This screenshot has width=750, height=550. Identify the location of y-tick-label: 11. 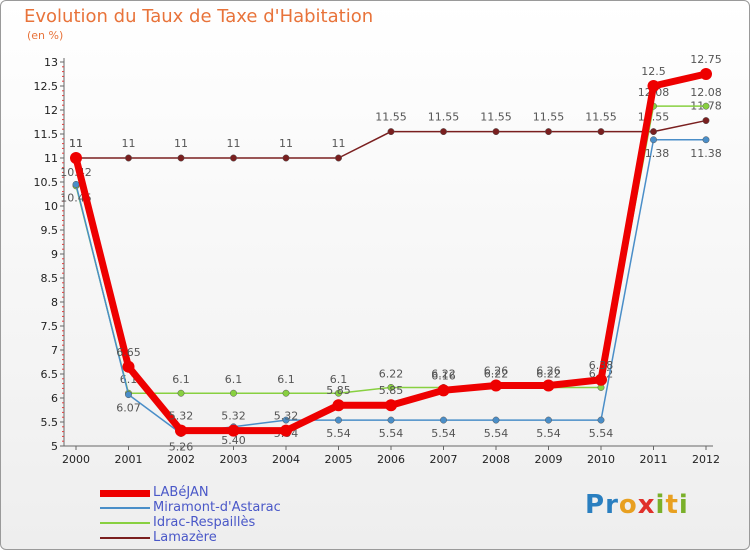
(51, 158).